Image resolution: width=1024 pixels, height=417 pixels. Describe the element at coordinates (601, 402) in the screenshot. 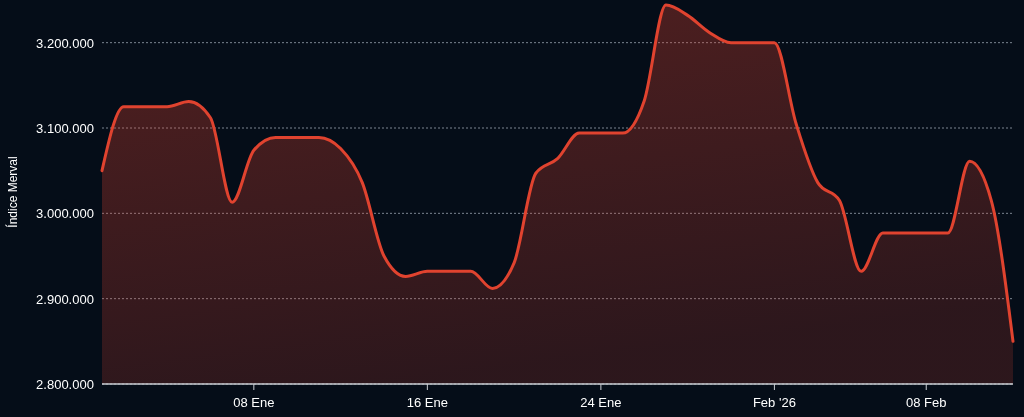

I see `x-tick-label: 24 Ene` at that location.